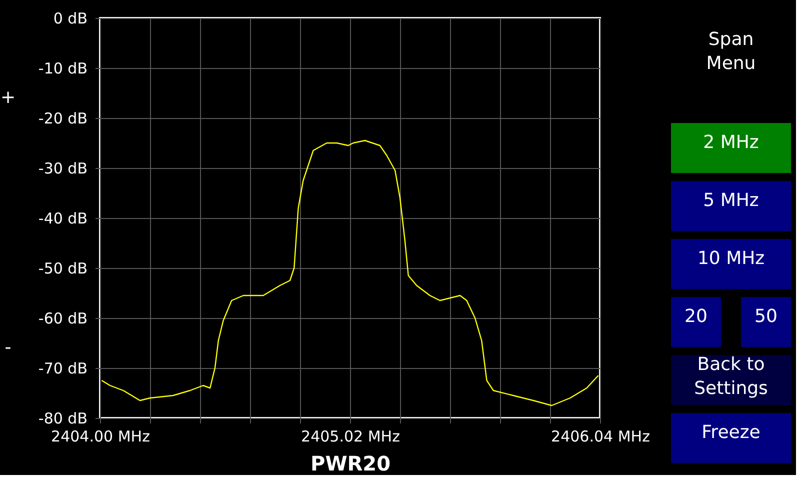  What do you see at coordinates (63, 369) in the screenshot?
I see `y-tick-label: -70 dB` at bounding box center [63, 369].